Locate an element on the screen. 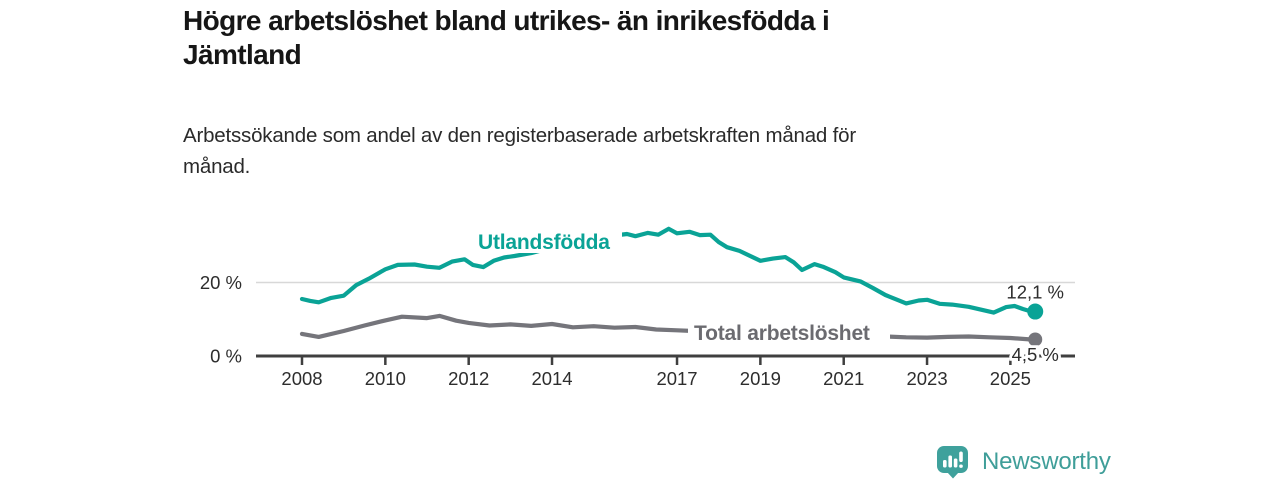 This screenshot has width=1280, height=480. end-dot-total is located at coordinates (1035, 339).